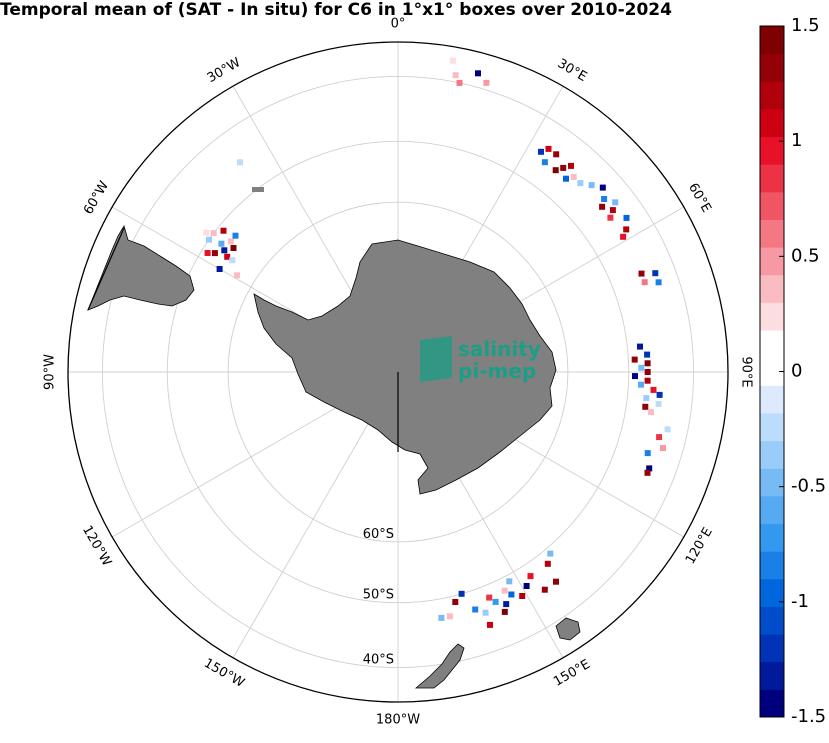 The height and width of the screenshot is (743, 829). I want to click on tasmania-landmass, so click(568, 629).